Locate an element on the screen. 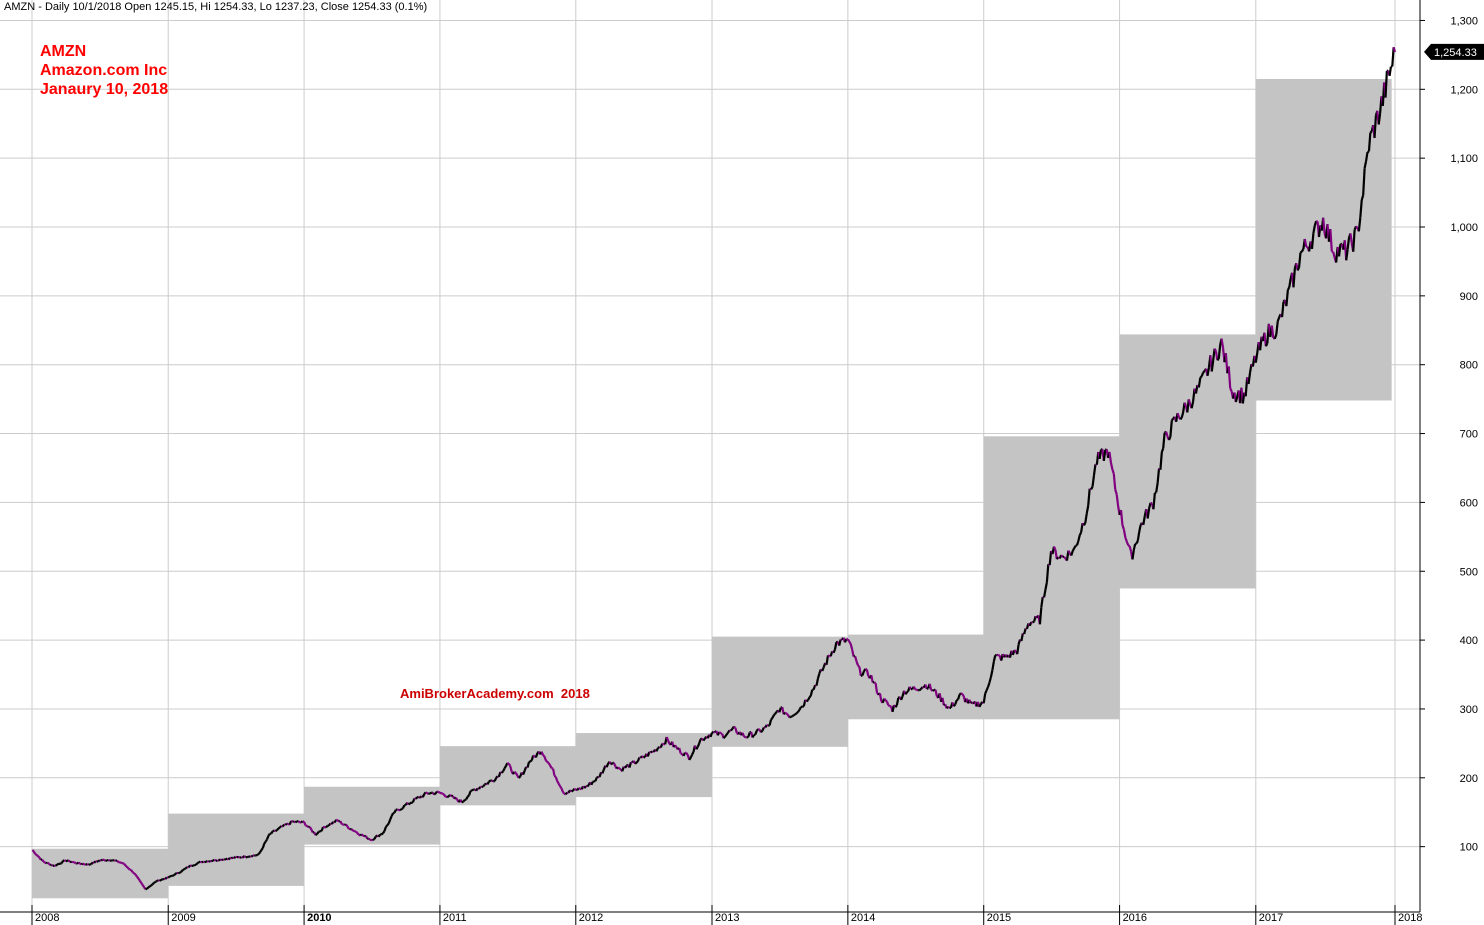 Image resolution: width=1484 pixels, height=925 pixels. x-tick-label: 2013 is located at coordinates (727, 918).